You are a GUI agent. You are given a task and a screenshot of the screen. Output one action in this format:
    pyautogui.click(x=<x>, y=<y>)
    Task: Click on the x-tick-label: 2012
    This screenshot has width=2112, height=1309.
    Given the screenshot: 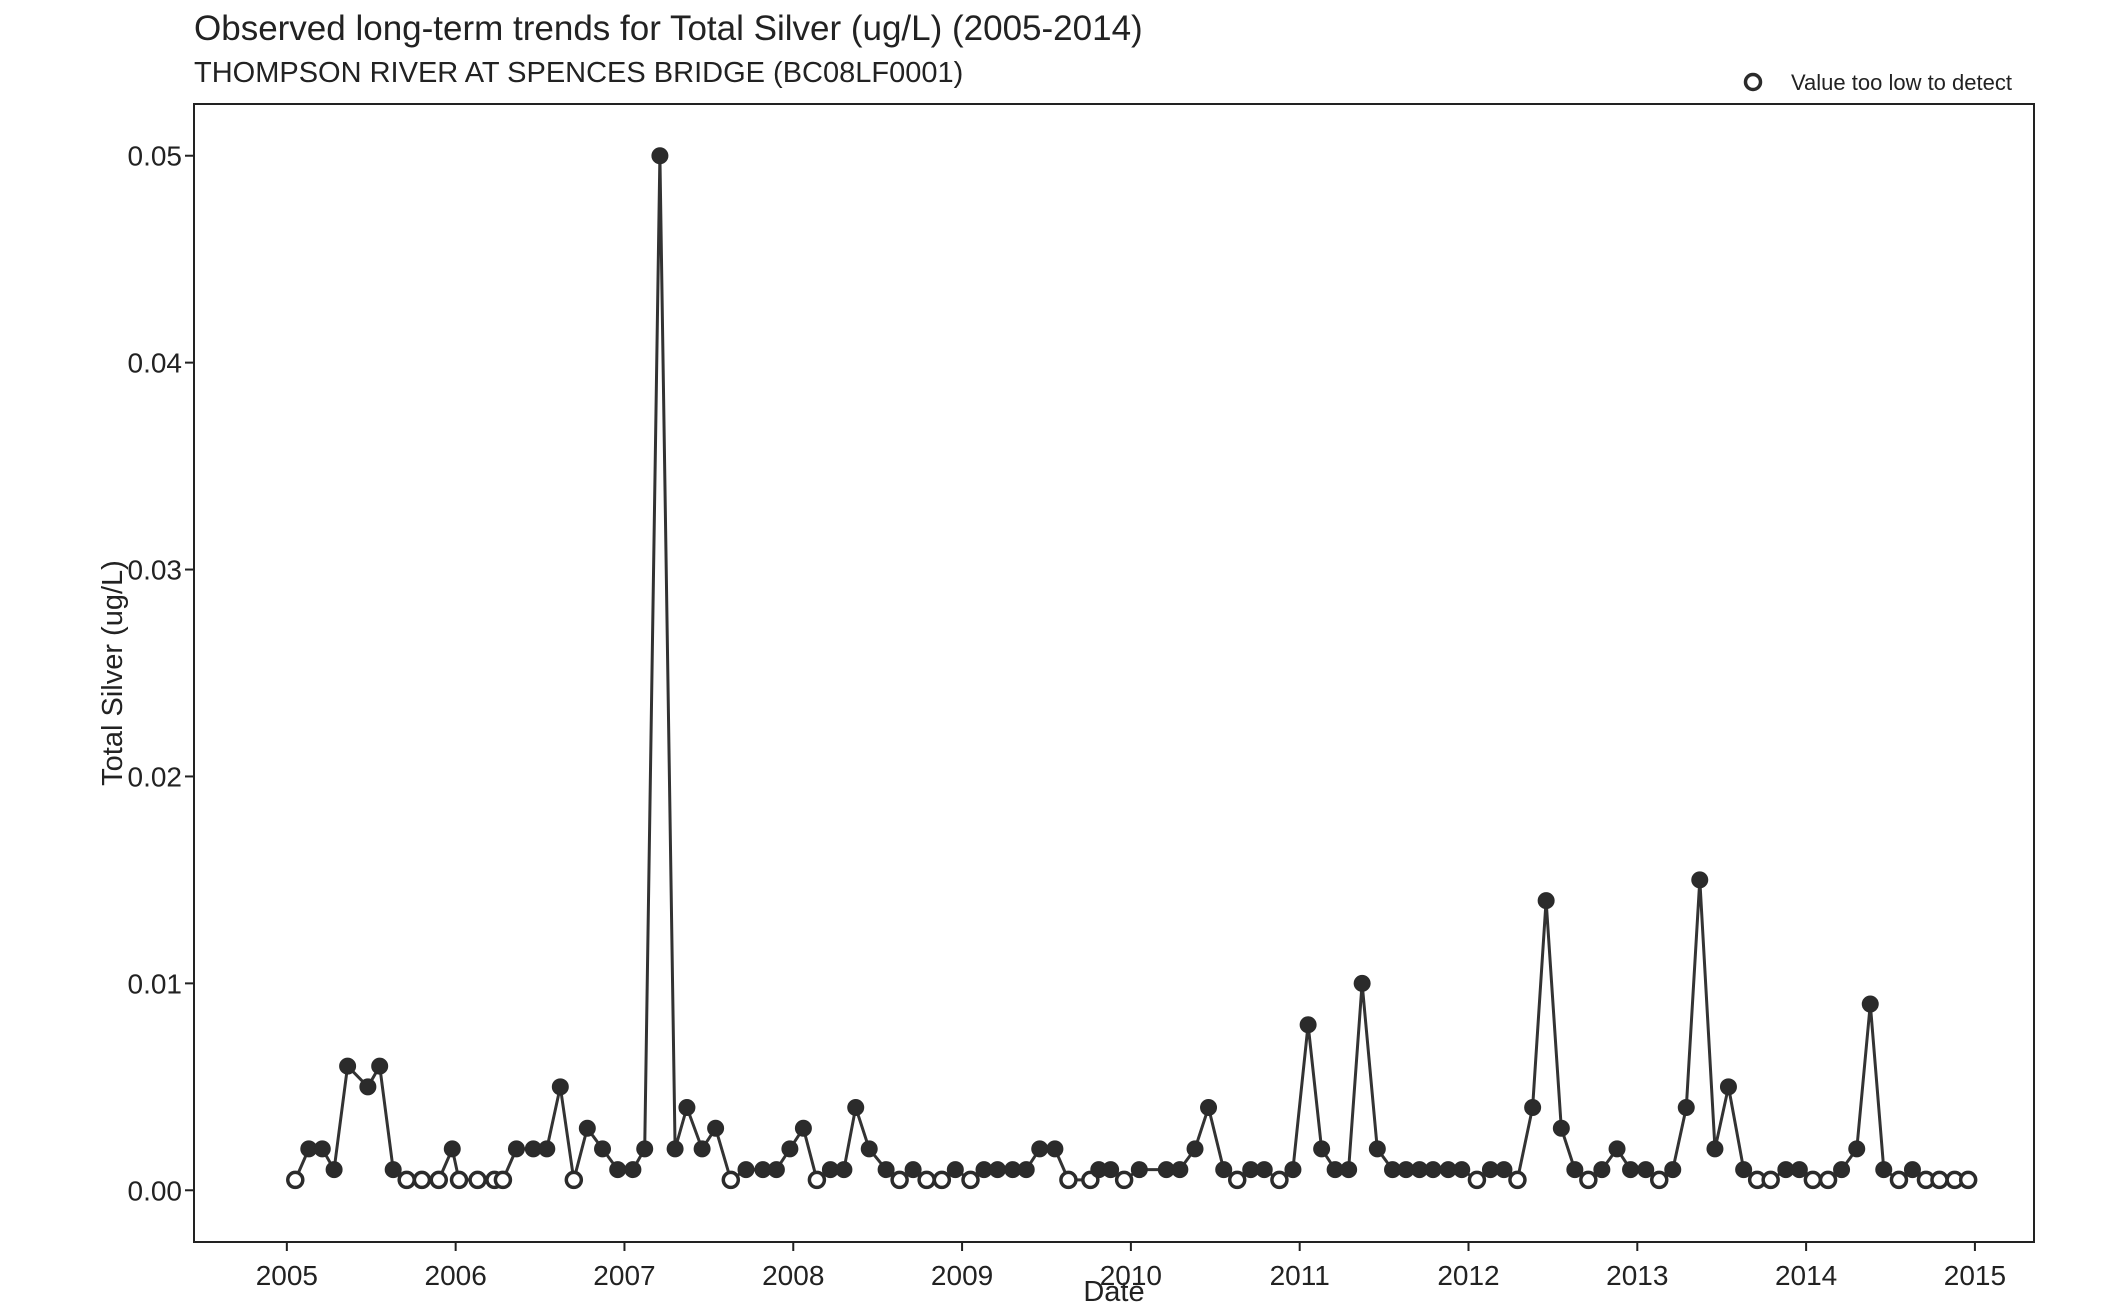 What is the action you would take?
    pyautogui.click(x=1468, y=1275)
    